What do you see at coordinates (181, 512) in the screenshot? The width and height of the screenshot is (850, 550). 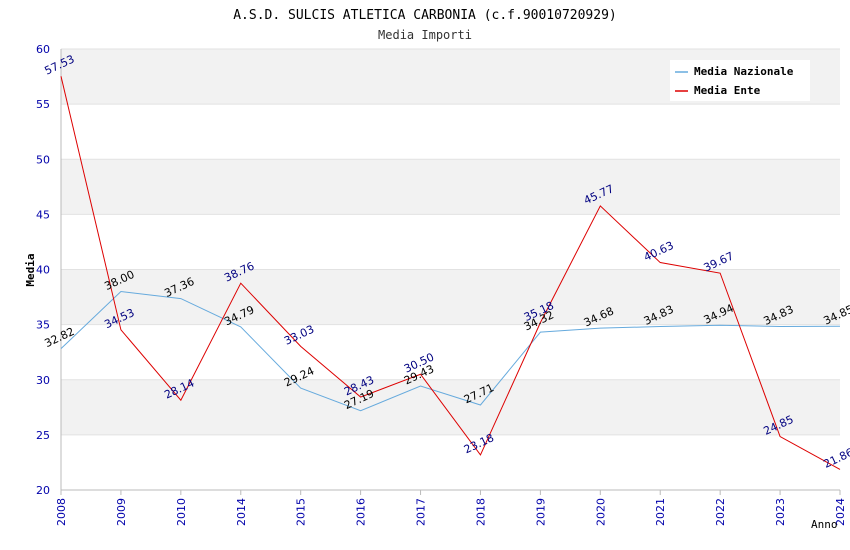 I see `x-tick-label: 2010` at bounding box center [181, 512].